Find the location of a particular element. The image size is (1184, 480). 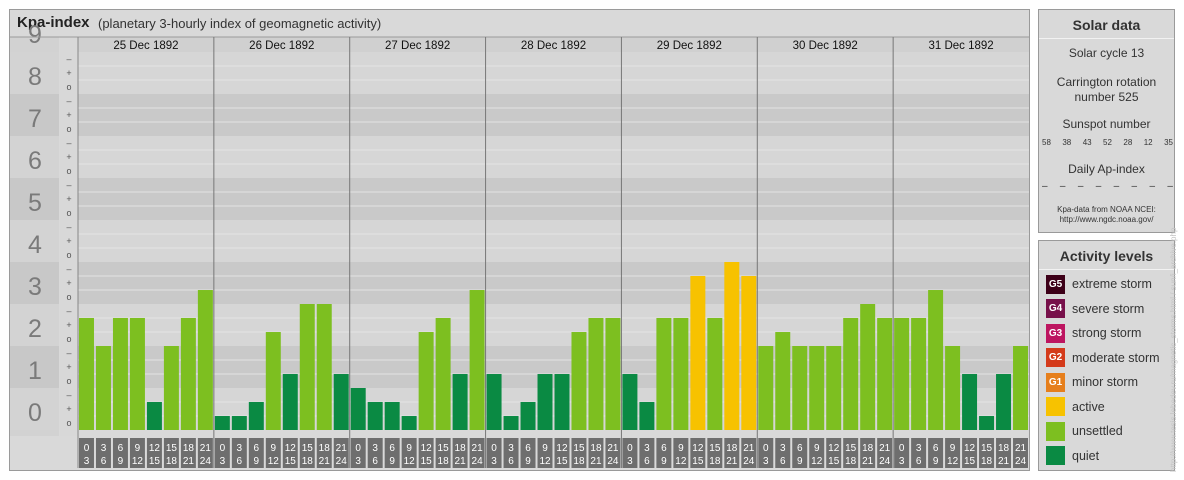

legend-label: severe storm is located at coordinates (1108, 308).